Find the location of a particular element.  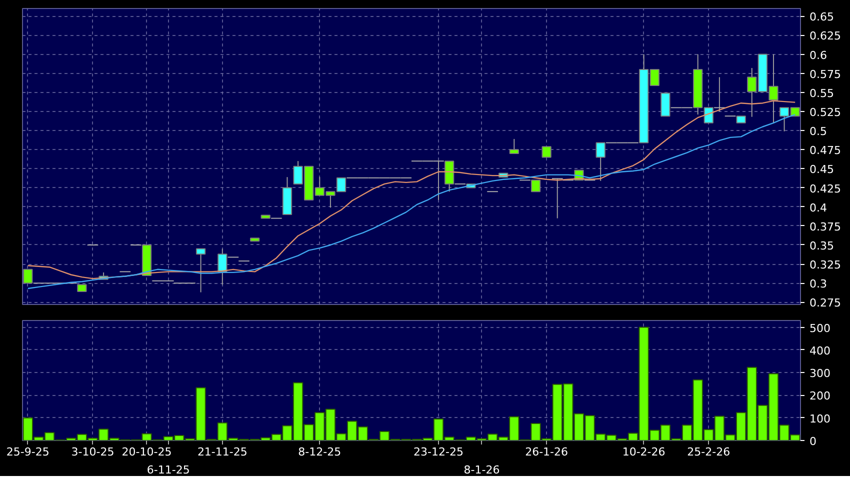

x-tick-label: 23-12-25 is located at coordinates (439, 452).